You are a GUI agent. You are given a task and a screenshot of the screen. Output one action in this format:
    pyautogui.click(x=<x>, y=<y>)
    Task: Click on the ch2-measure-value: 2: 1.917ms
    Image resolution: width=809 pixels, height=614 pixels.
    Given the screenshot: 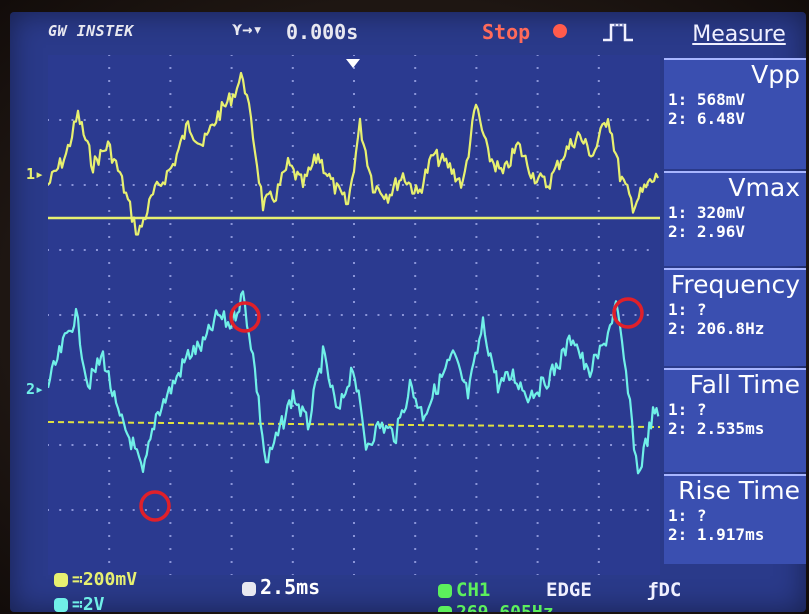 What is the action you would take?
    pyautogui.click(x=716, y=534)
    